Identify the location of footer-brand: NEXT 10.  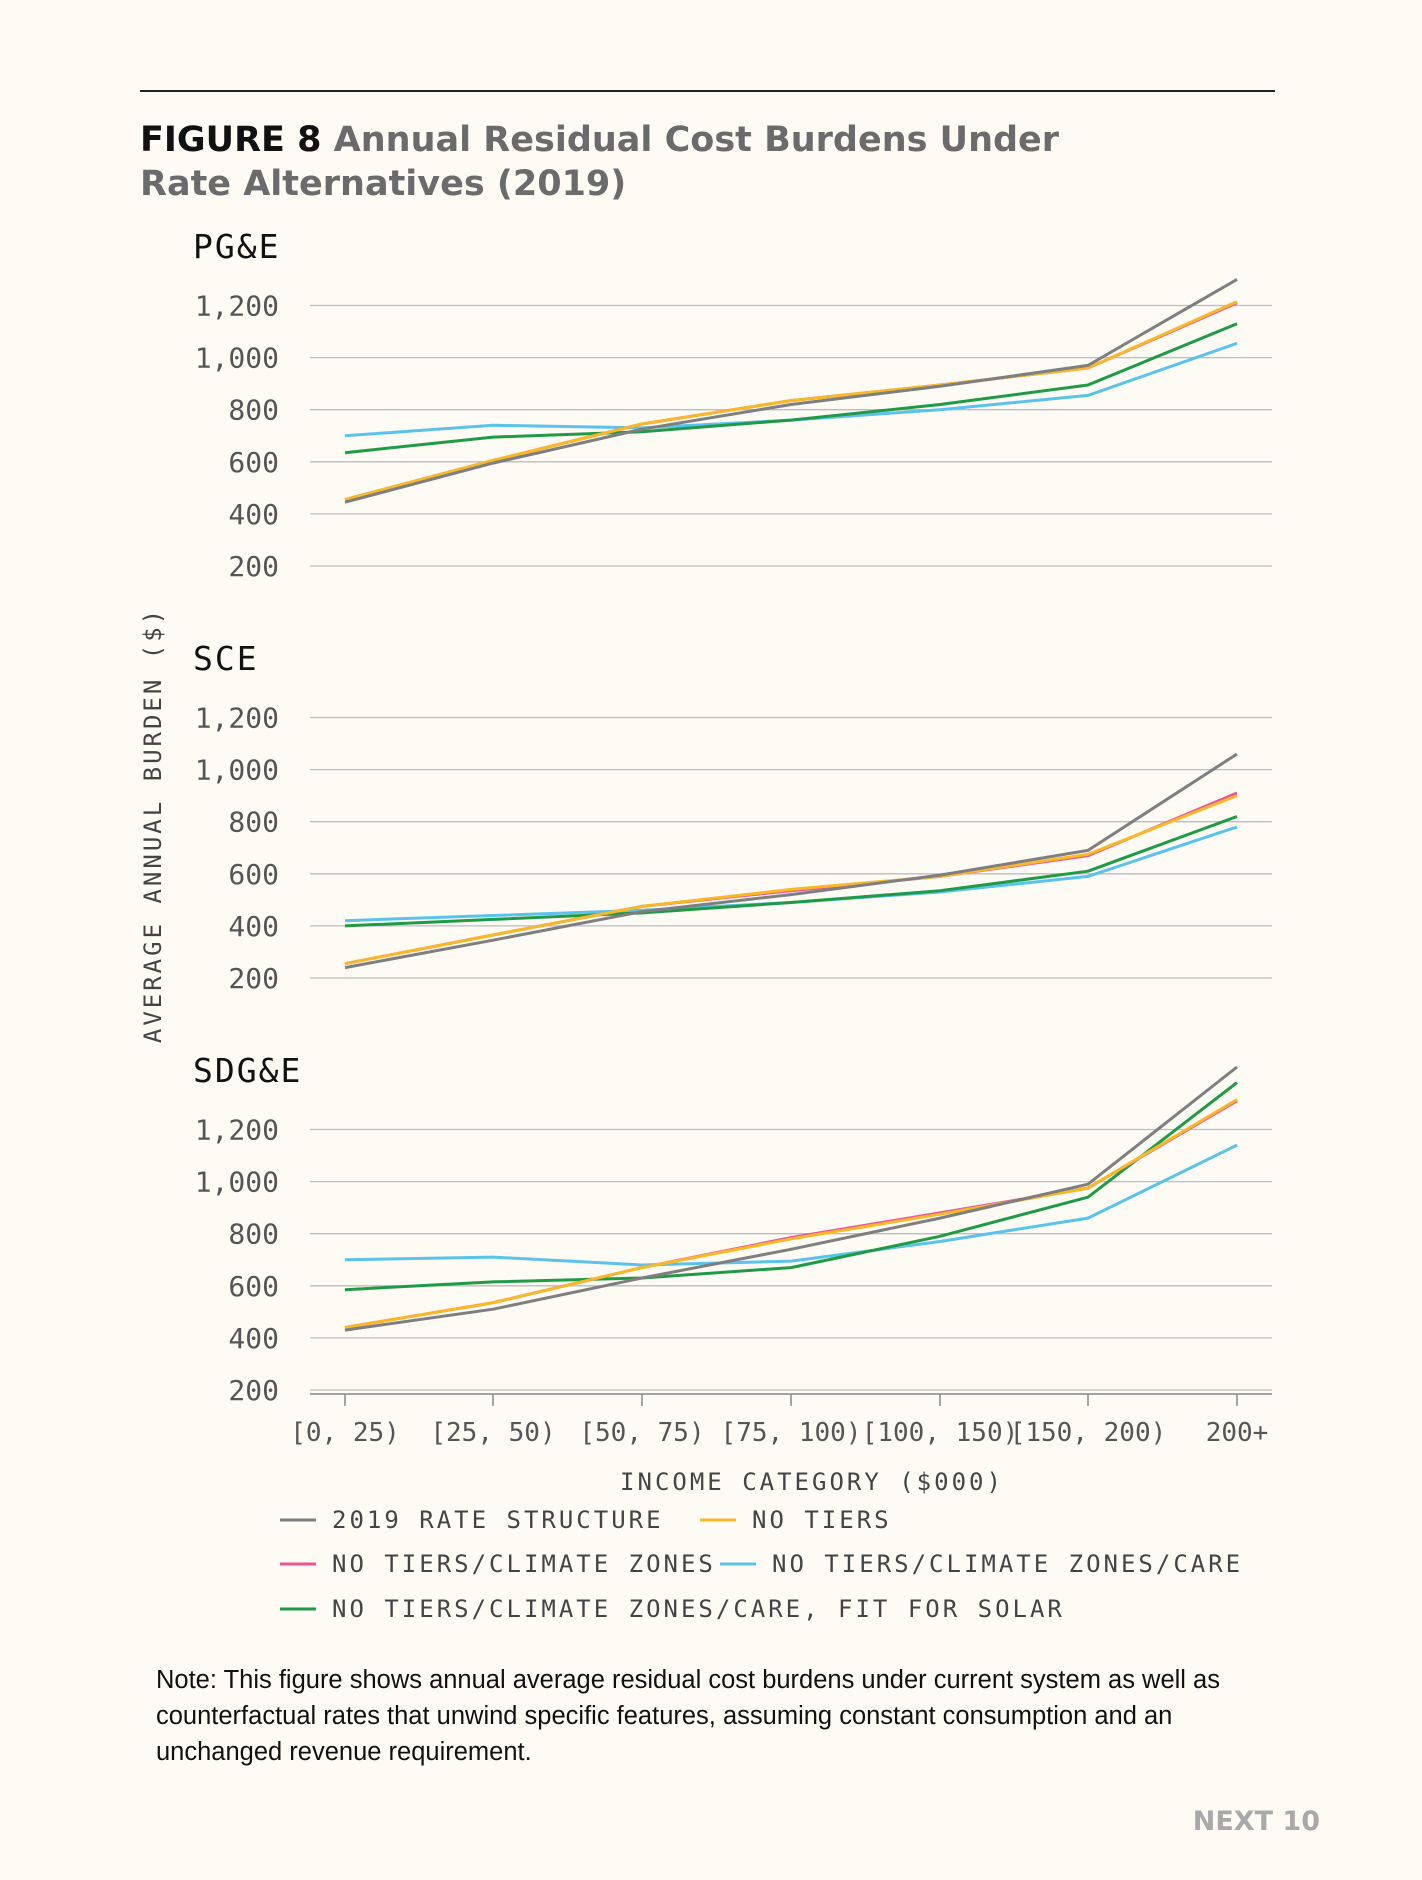
(1256, 1821).